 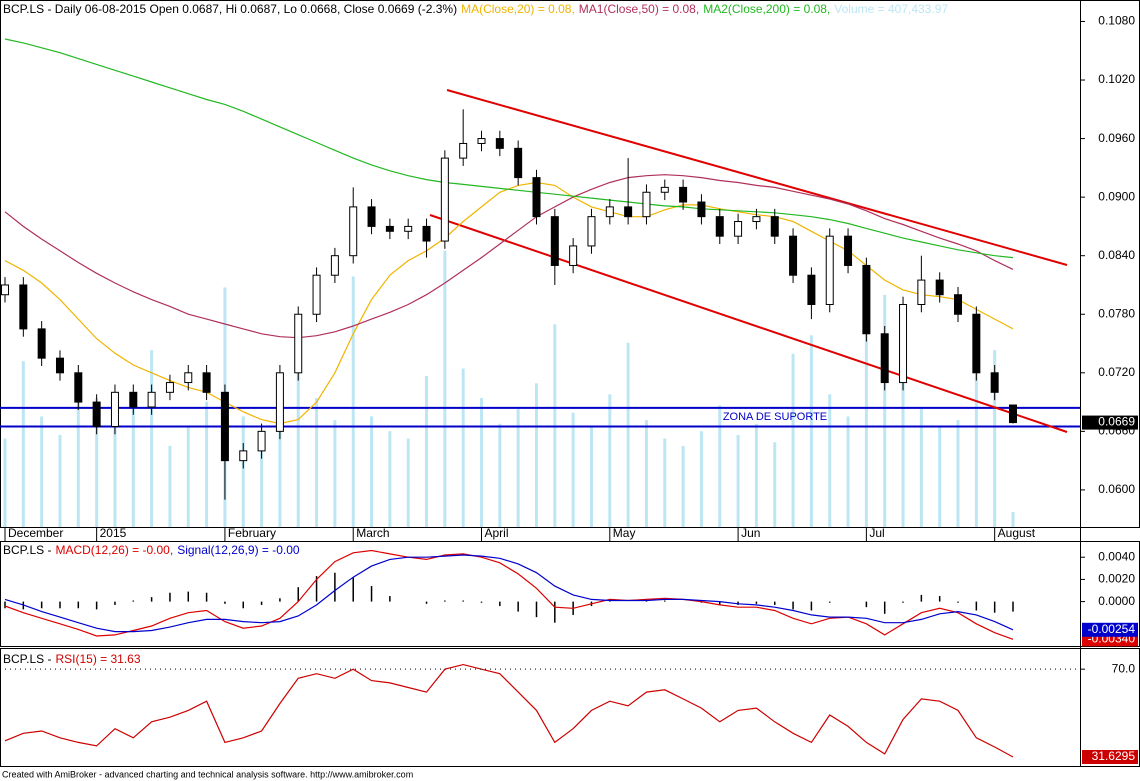 I want to click on y-tick-label: 0.0000, so click(x=1116, y=601).